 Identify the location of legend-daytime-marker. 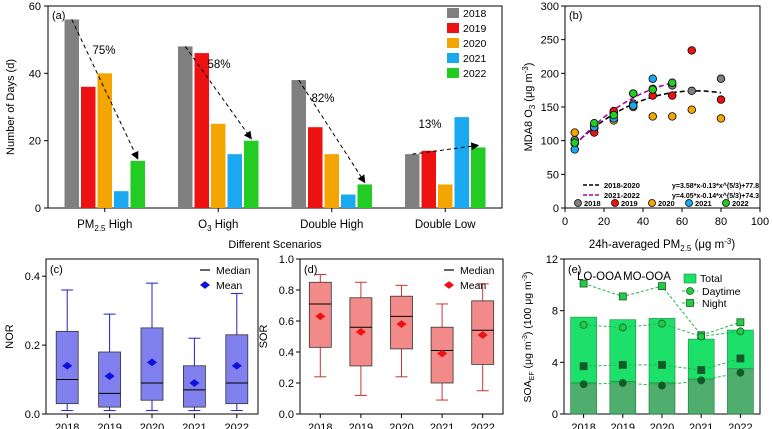
(690, 291).